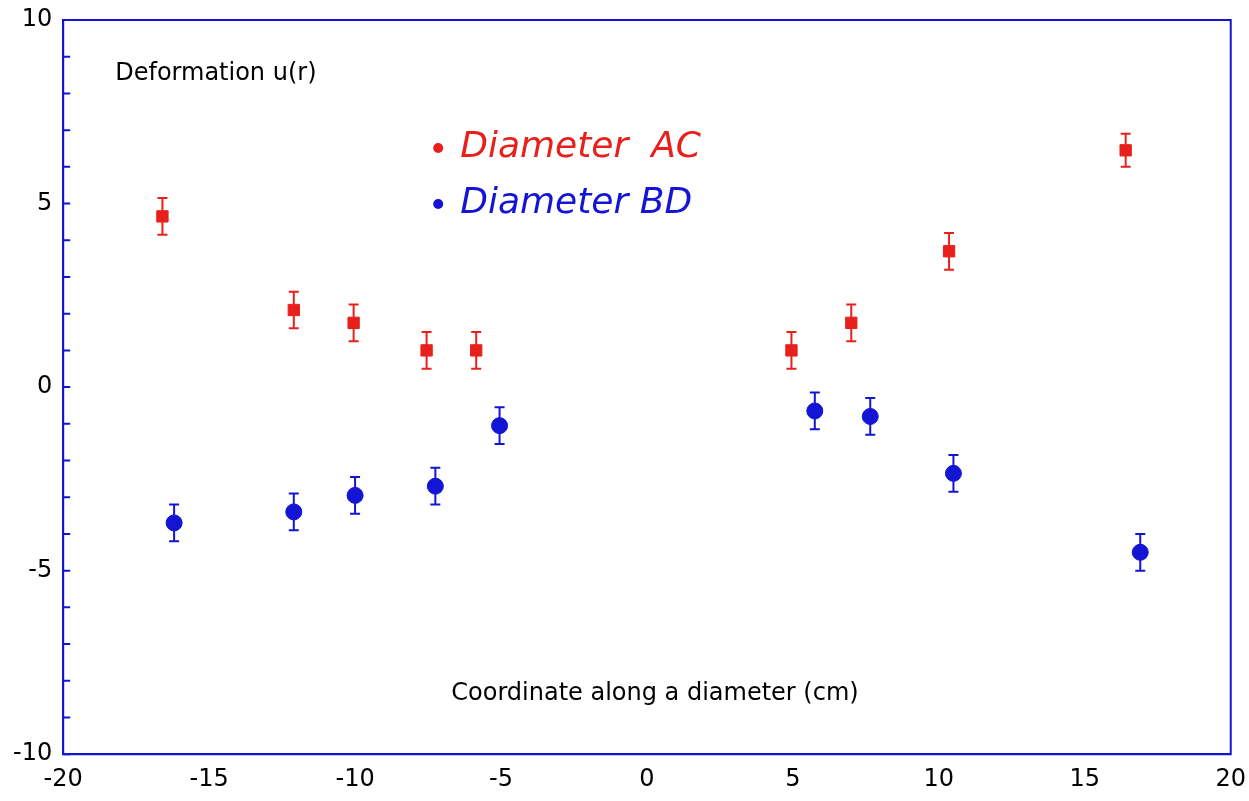 This screenshot has width=1249, height=801. What do you see at coordinates (40, 568) in the screenshot?
I see `y-tick-label: -5` at bounding box center [40, 568].